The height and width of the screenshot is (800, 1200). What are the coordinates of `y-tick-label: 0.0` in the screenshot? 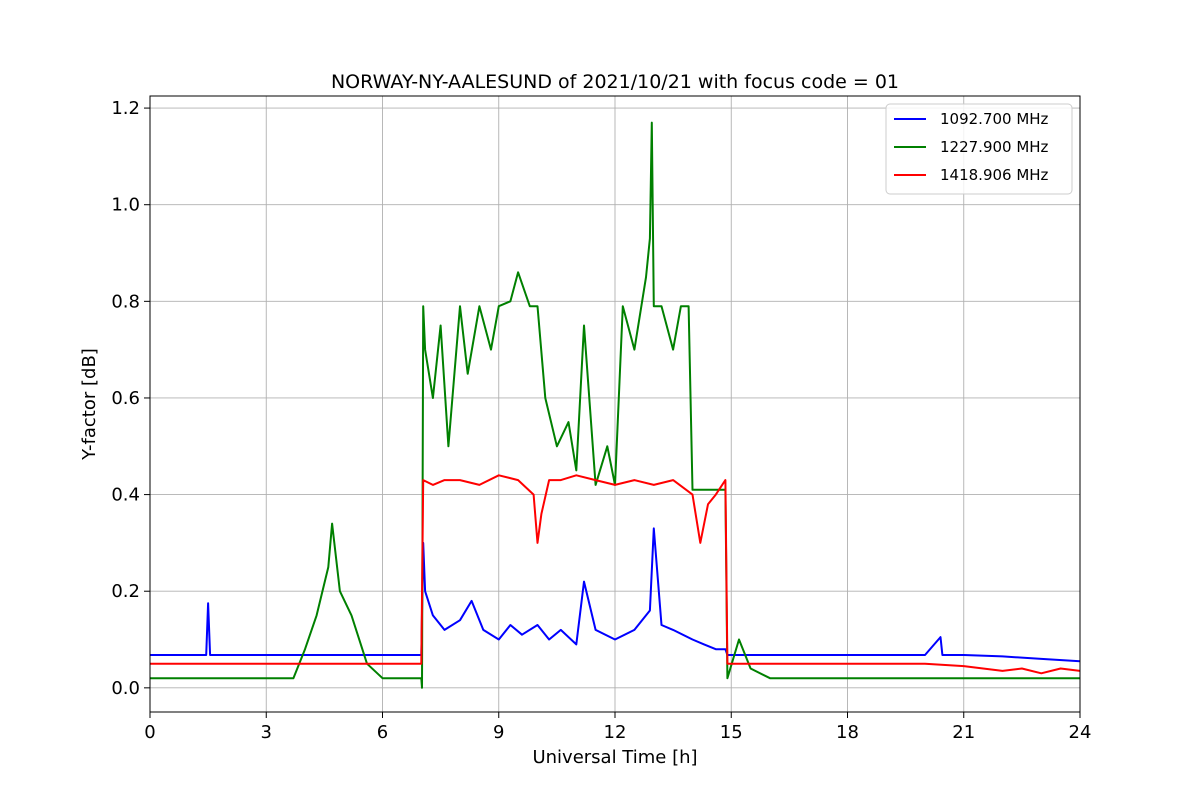 It's located at (125, 688).